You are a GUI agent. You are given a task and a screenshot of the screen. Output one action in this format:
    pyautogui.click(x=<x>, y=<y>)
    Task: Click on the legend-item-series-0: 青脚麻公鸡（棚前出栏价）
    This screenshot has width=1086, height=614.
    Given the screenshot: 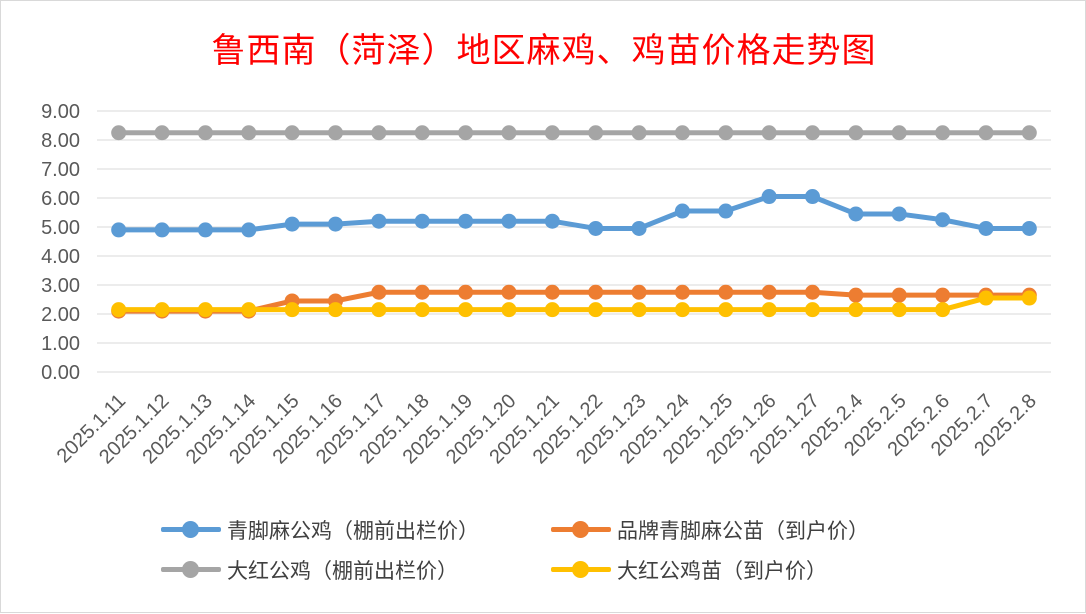 What is the action you would take?
    pyautogui.click(x=320, y=530)
    